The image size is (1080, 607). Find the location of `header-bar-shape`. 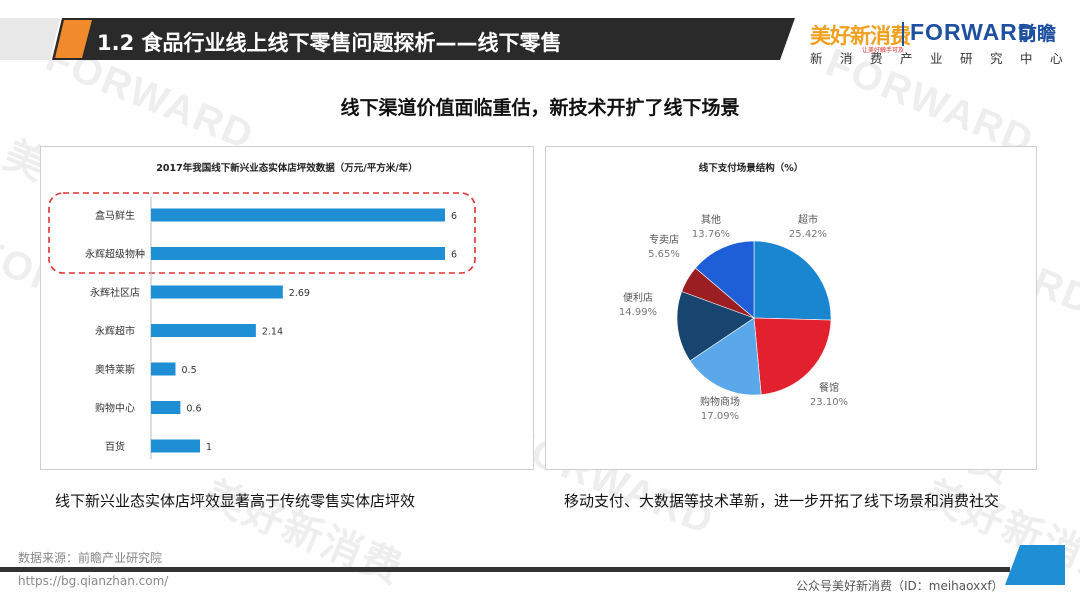

header-bar-shape is located at coordinates (397, 39).